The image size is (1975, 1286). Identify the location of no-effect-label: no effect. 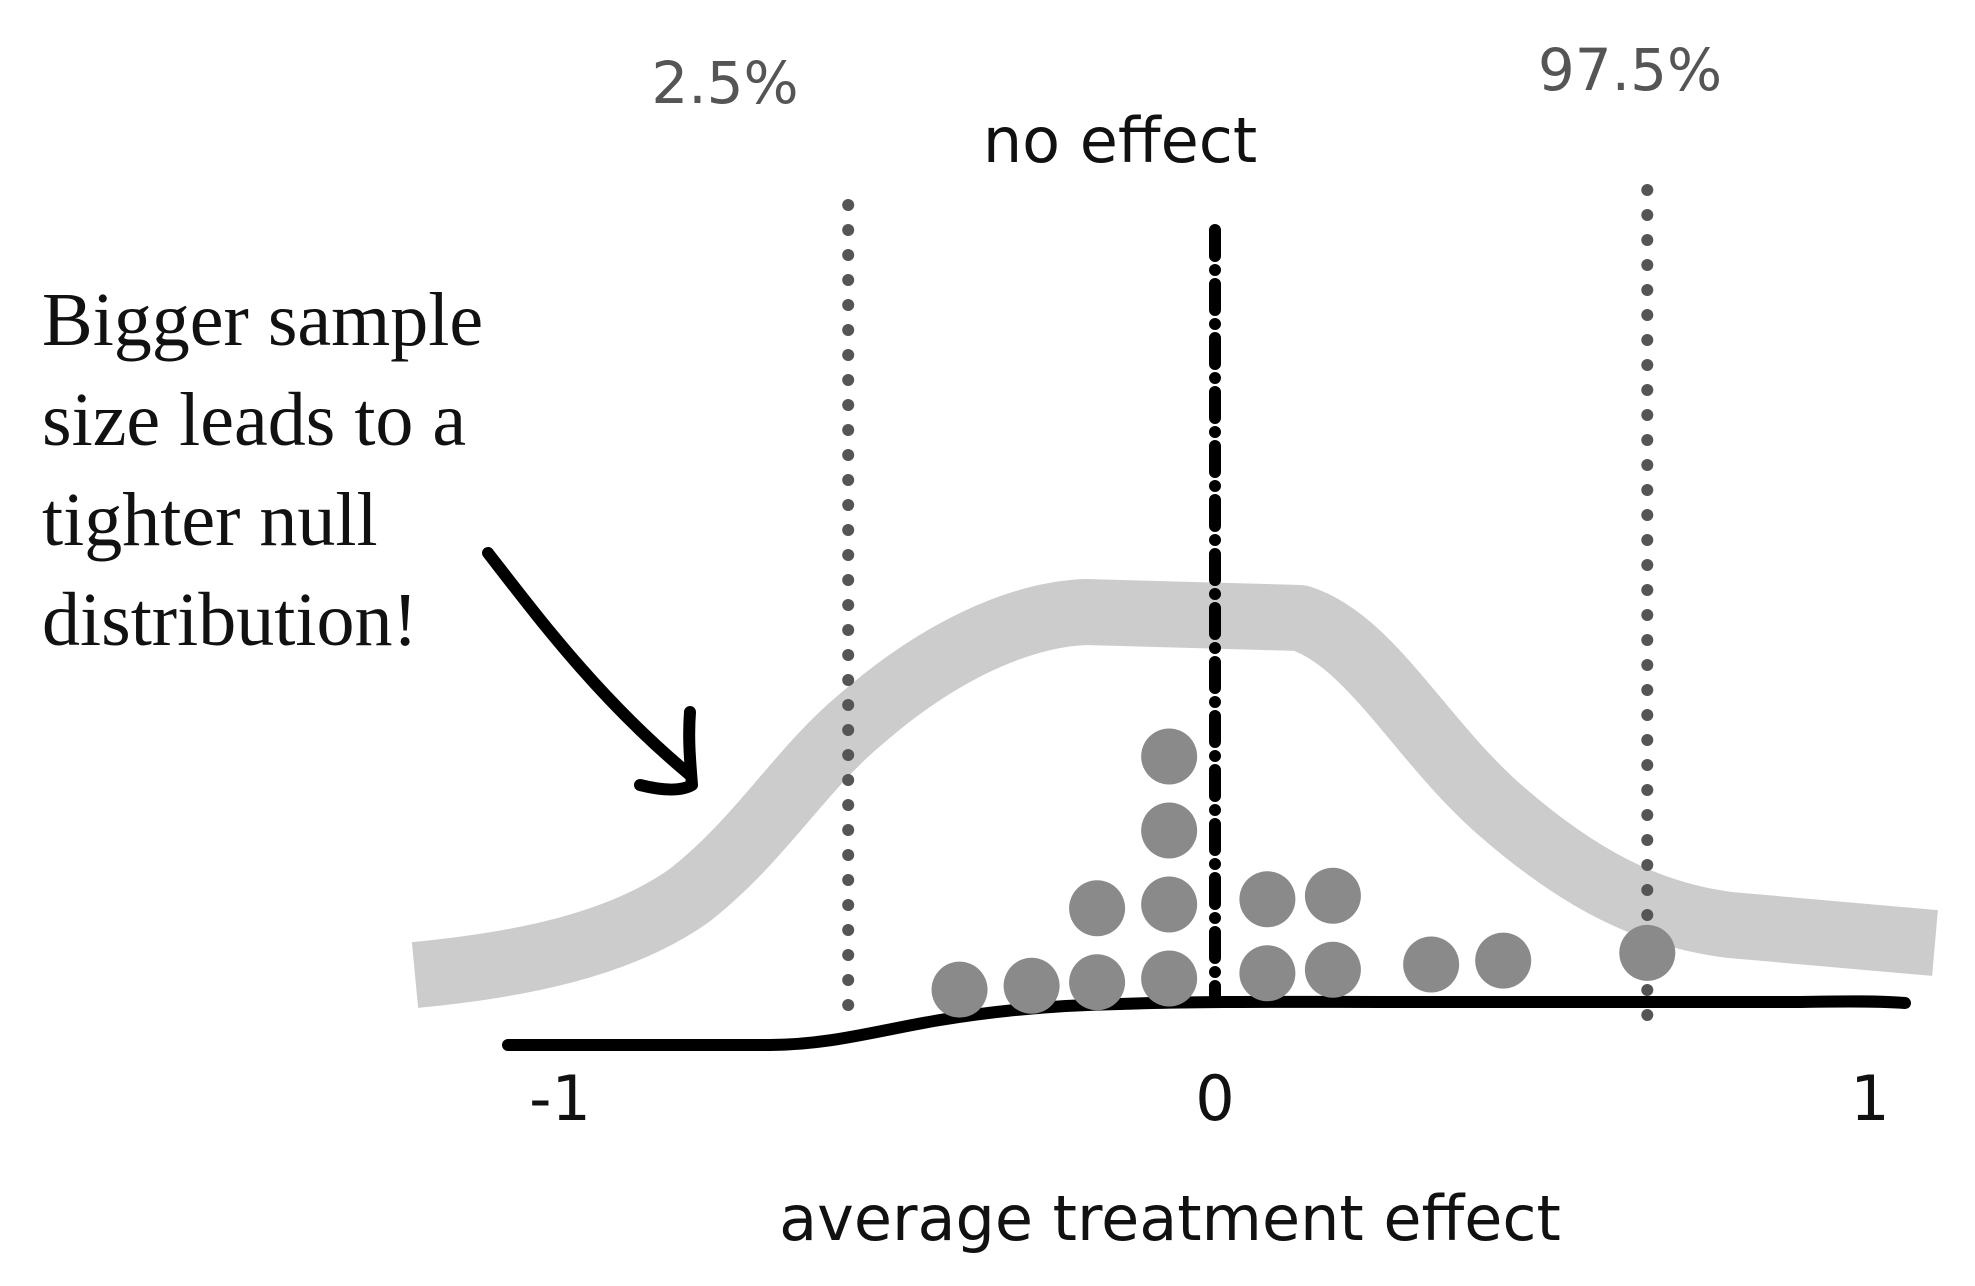
(1120, 140).